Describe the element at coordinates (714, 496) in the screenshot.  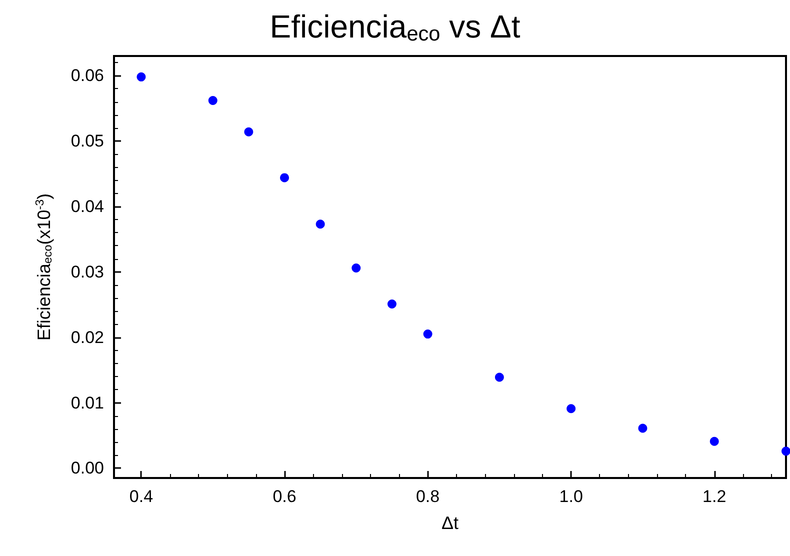
I see `x-tick-label: 1.2` at that location.